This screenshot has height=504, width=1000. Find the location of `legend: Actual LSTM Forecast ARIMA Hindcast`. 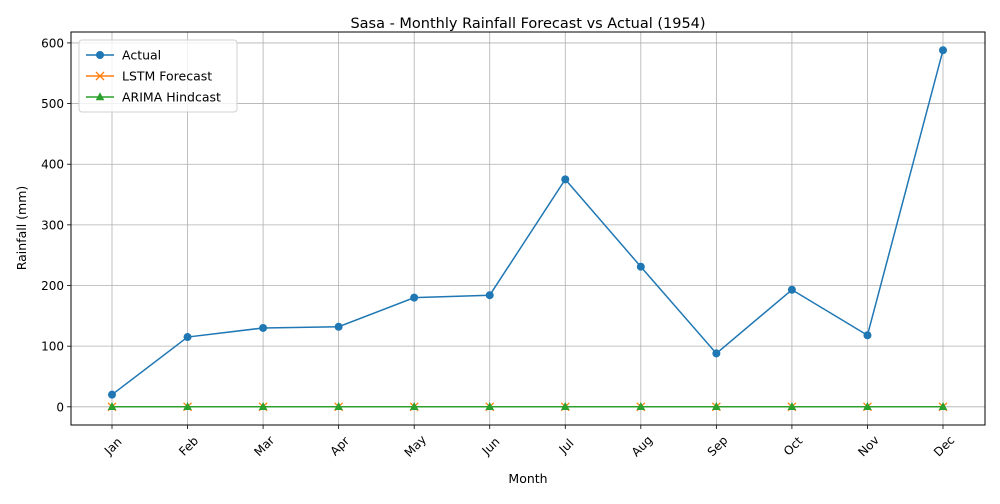

legend: Actual LSTM Forecast ARIMA Hindcast is located at coordinates (158, 76).